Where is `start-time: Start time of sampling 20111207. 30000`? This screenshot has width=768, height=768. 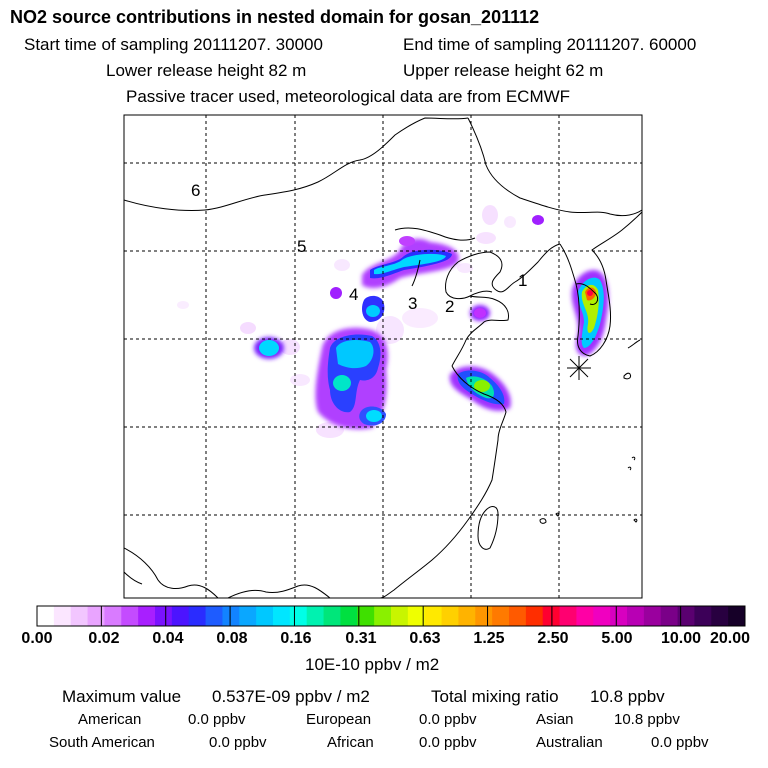
start-time: Start time of sampling 20111207. 30000 is located at coordinates (173, 44).